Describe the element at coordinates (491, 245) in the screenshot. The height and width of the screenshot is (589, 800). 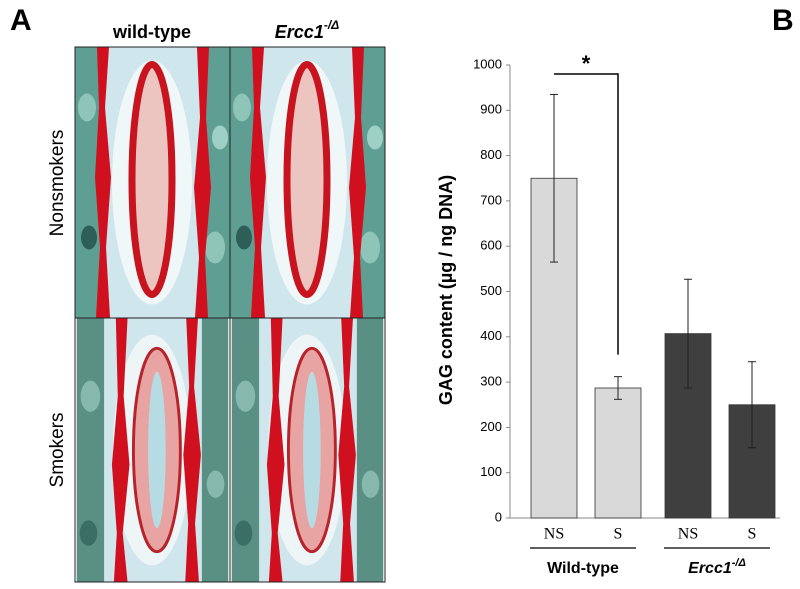
I see `y-tick-label: 600` at that location.